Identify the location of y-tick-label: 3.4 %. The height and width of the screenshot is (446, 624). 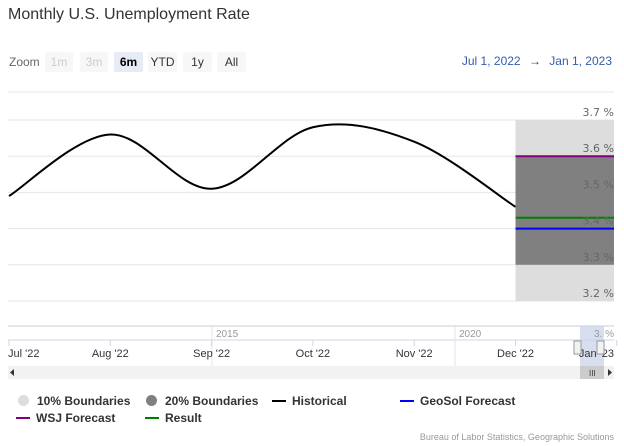
(598, 221).